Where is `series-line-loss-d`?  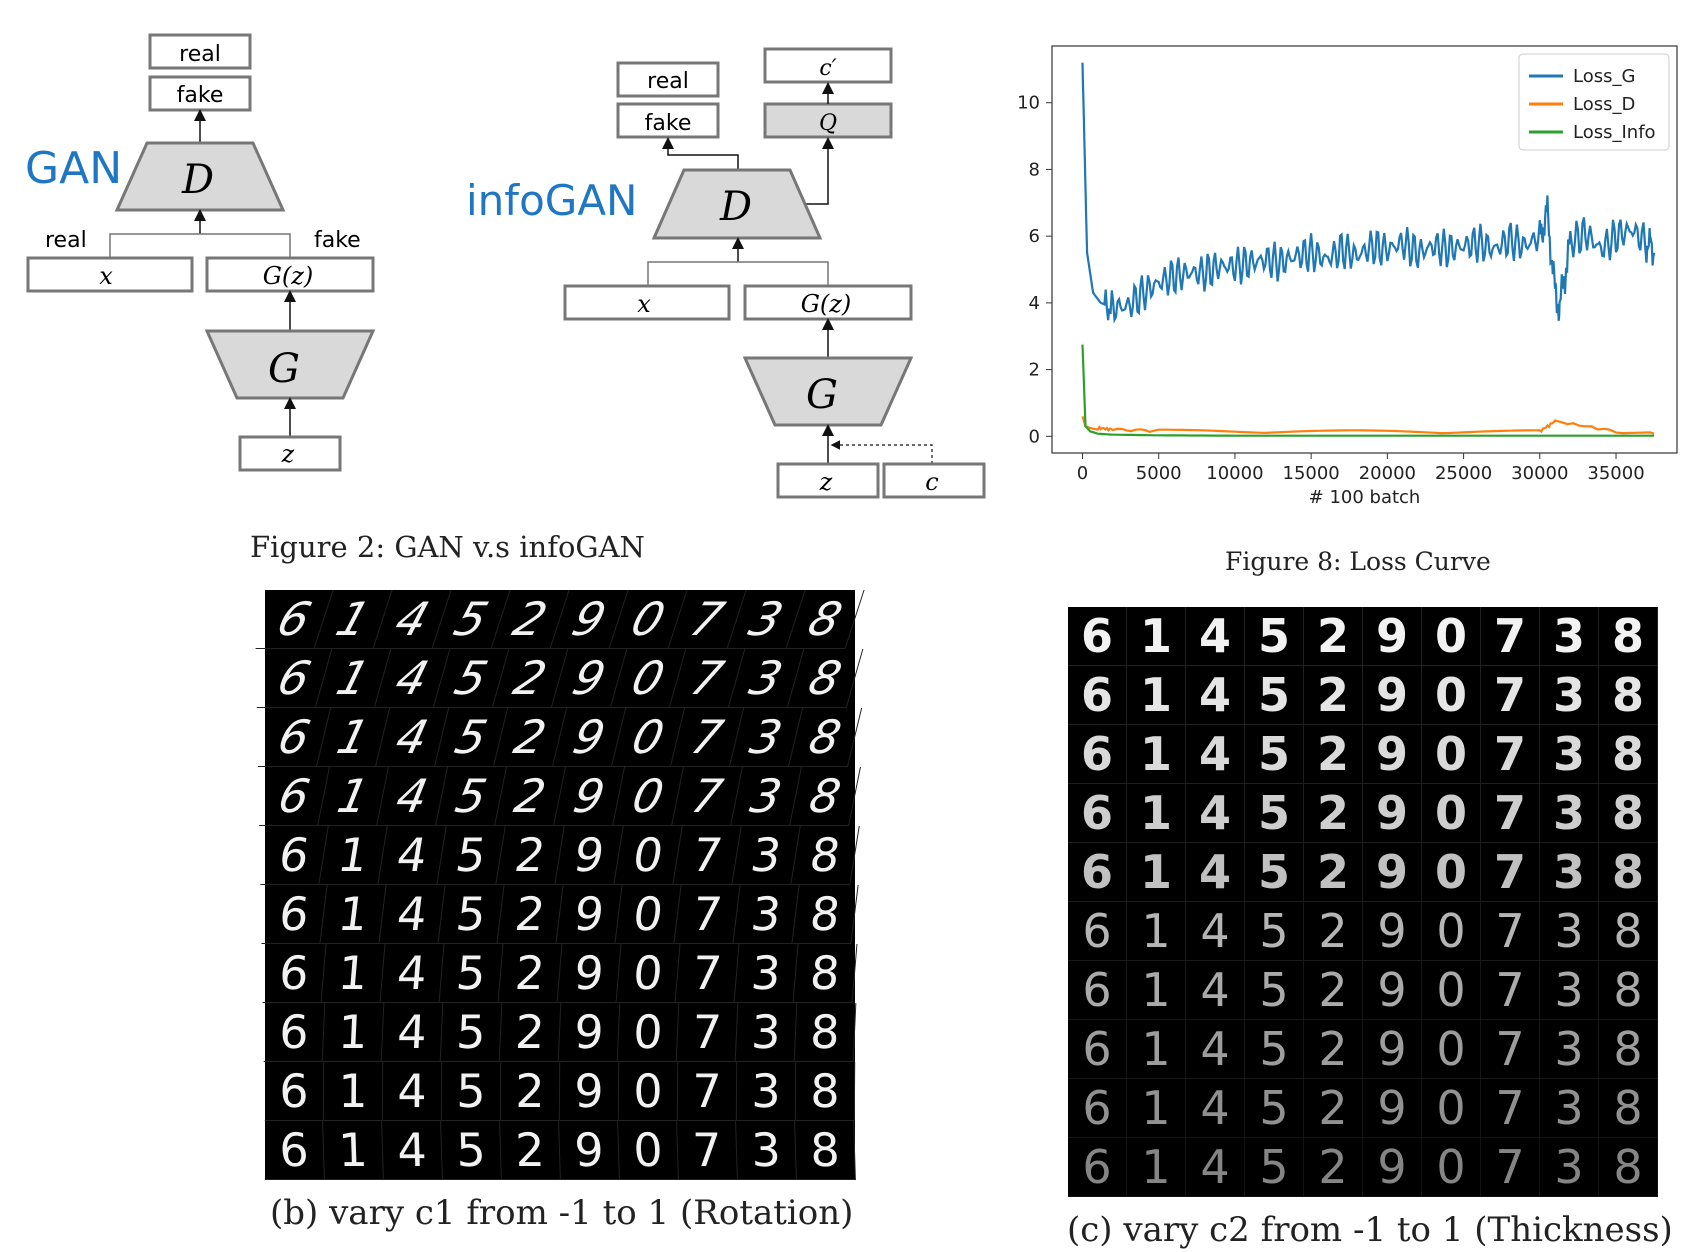
series-line-loss-d is located at coordinates (1368, 425).